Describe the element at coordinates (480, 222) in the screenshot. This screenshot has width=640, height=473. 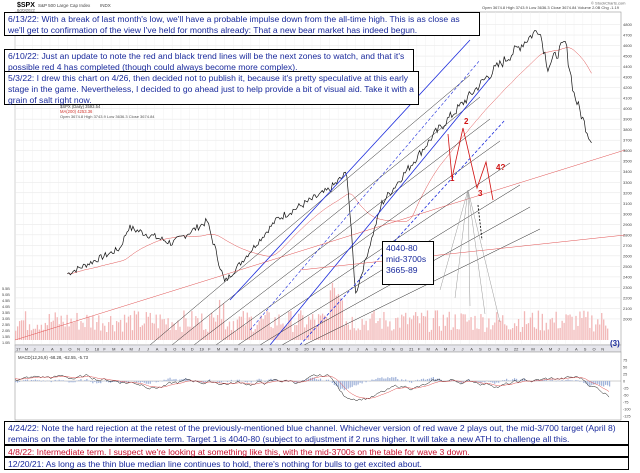
I see `projection-arrow` at that location.